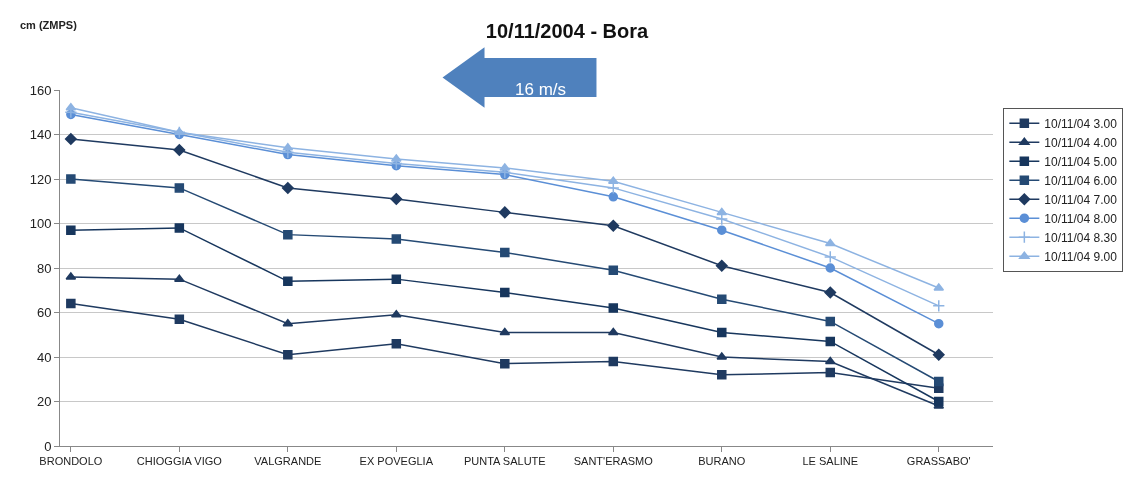  I want to click on legend-label: 10/11/04 8.30, so click(1081, 237).